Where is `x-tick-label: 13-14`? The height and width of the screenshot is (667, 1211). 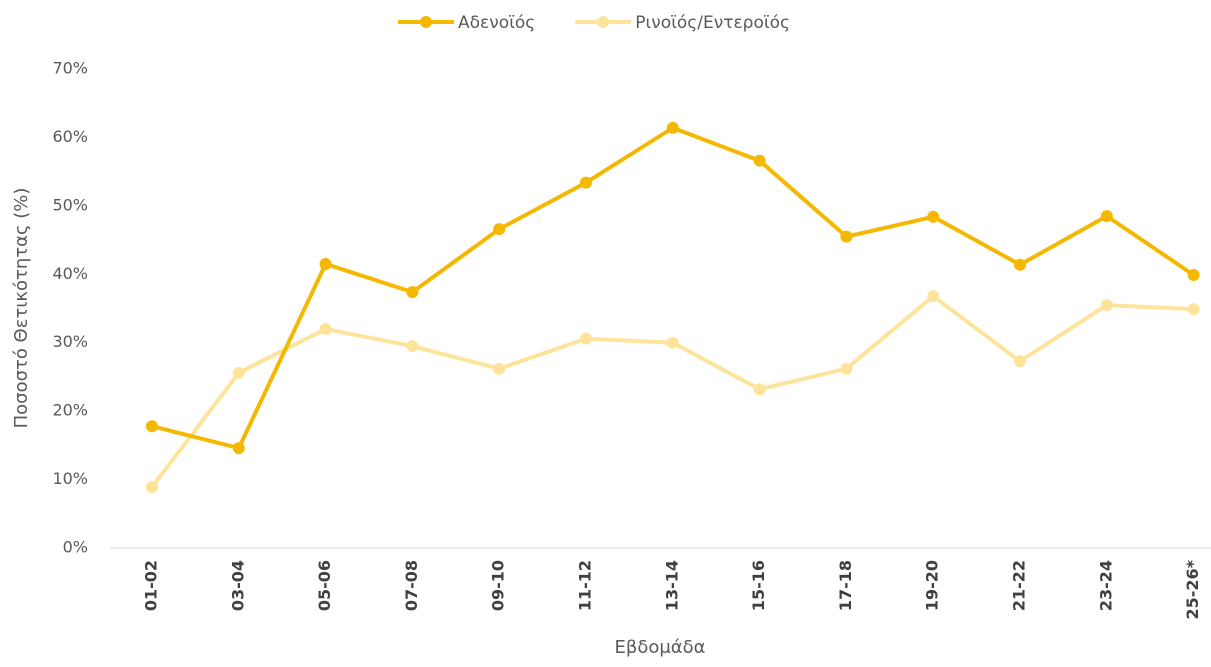 x-tick-label: 13-14 is located at coordinates (671, 585).